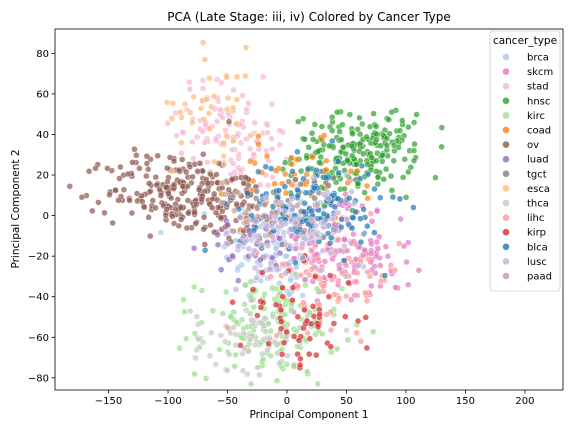 Image resolution: width=576 pixels, height=437 pixels. What do you see at coordinates (537, 262) in the screenshot?
I see `legend-label-lusc: lusc` at bounding box center [537, 262].